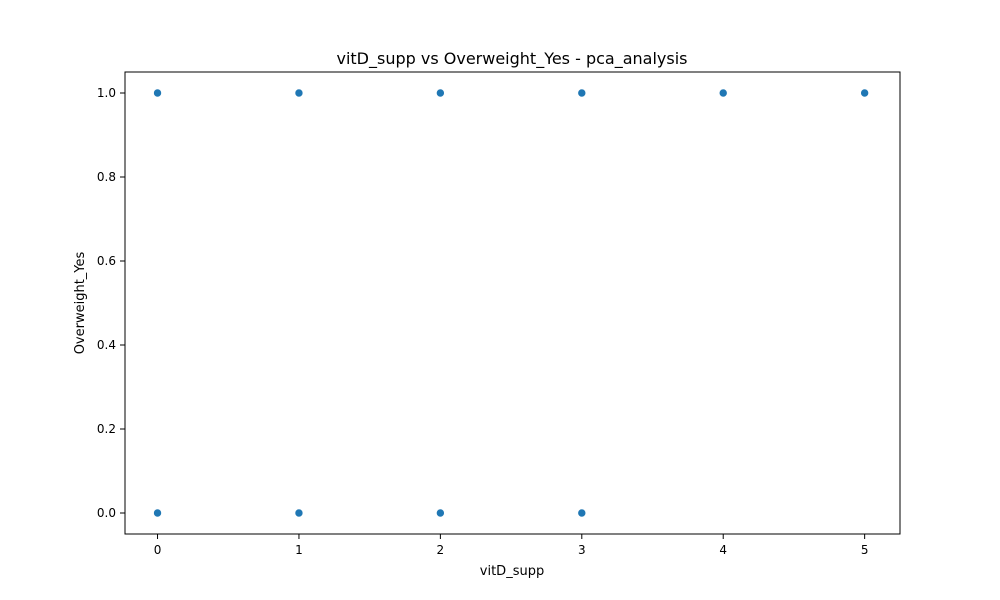 This screenshot has height=600, width=1000. Describe the element at coordinates (80, 302) in the screenshot. I see `y-axis-label: Overweight_Yes` at that location.